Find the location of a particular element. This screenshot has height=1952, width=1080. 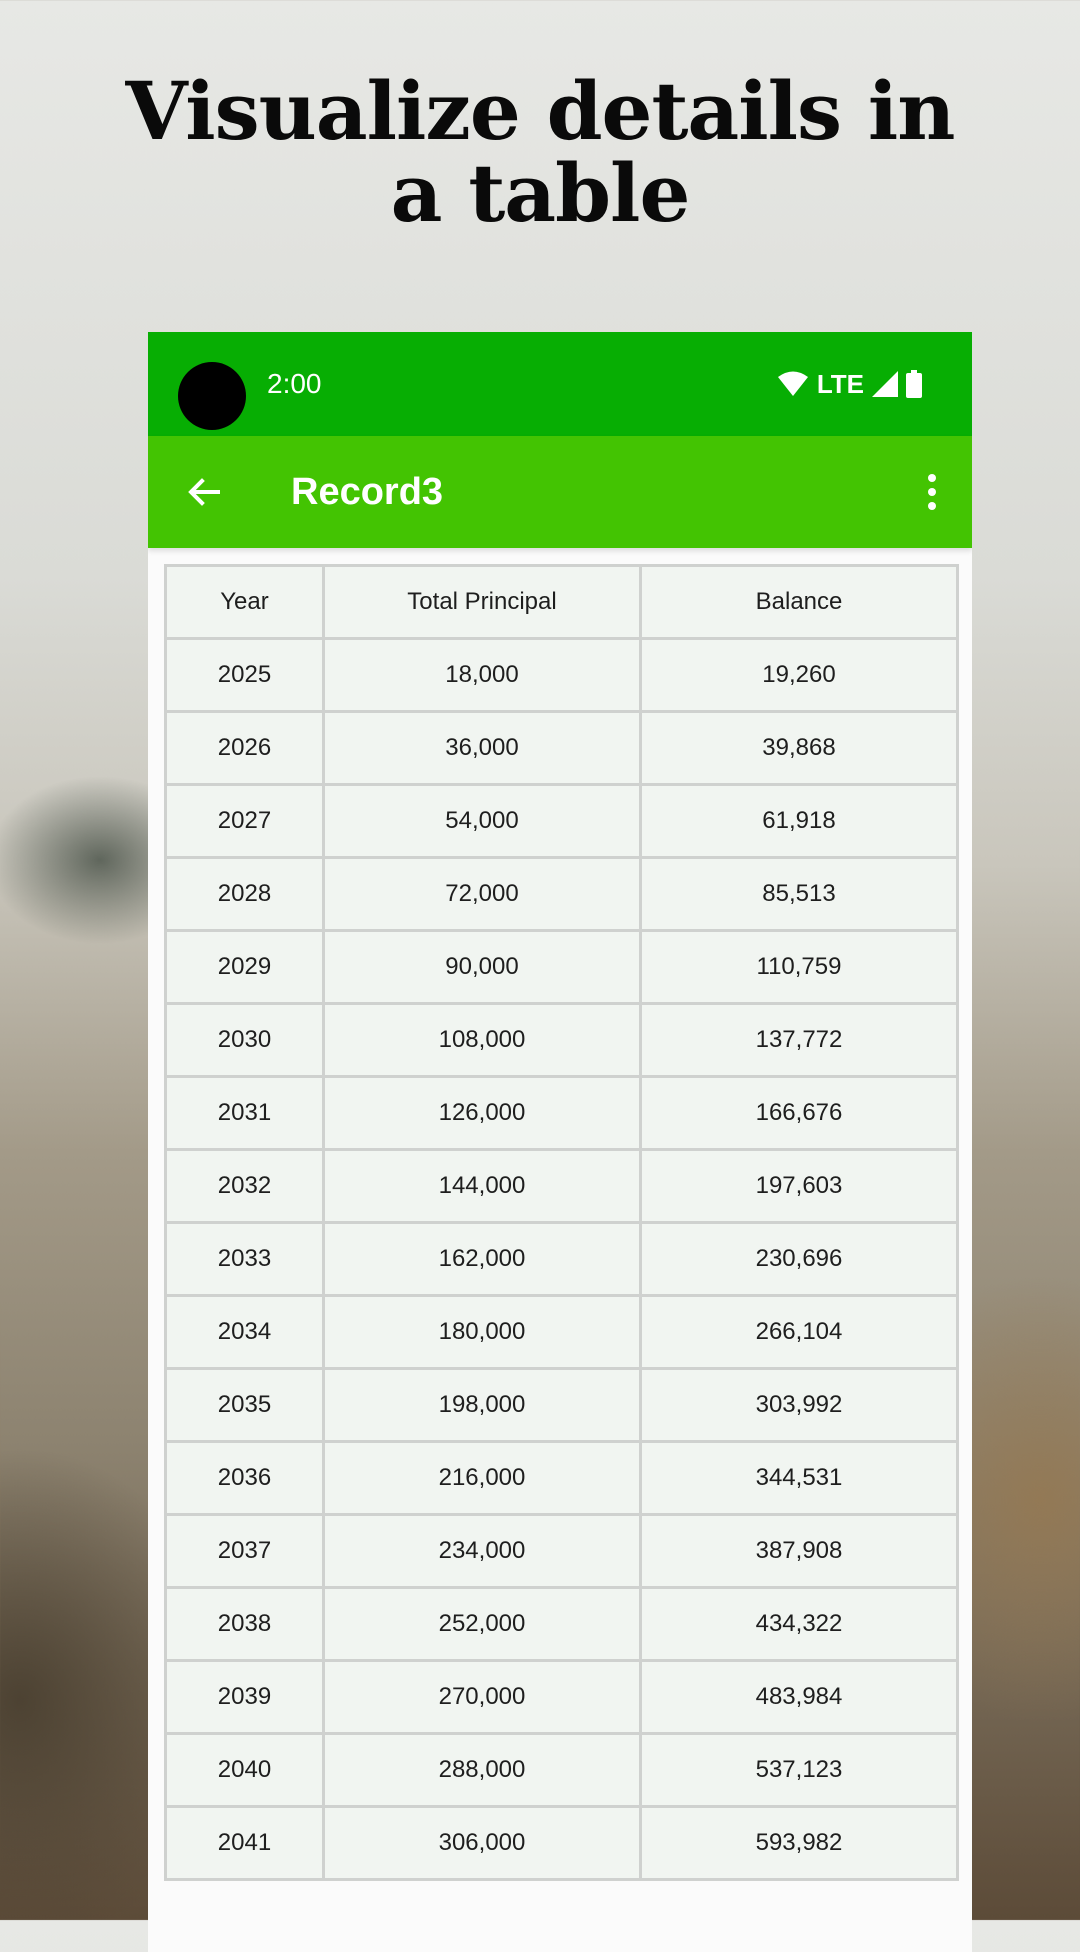

total-principal-cell: 216,000 is located at coordinates (482, 1478).